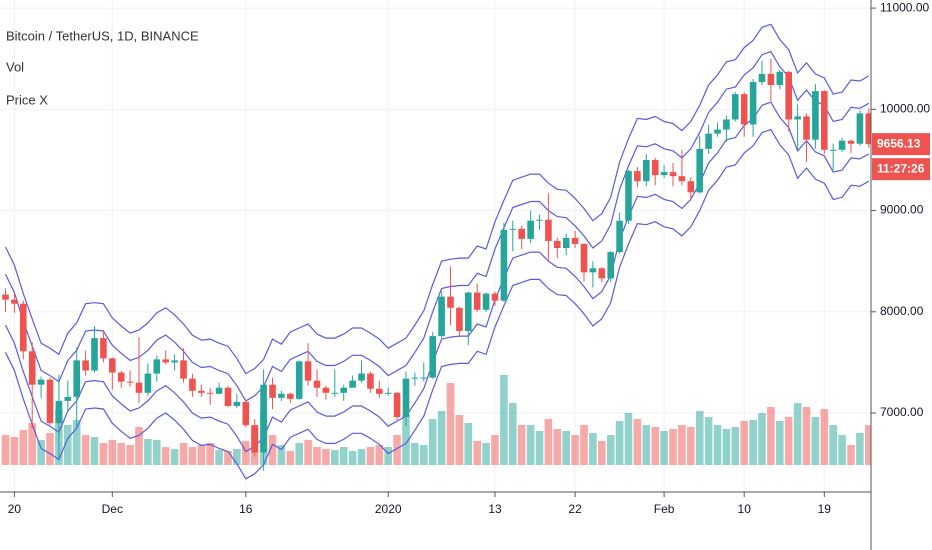 Image resolution: width=932 pixels, height=550 pixels. Describe the element at coordinates (904, 7) in the screenshot. I see `y-tick-label: 11000.00` at that location.